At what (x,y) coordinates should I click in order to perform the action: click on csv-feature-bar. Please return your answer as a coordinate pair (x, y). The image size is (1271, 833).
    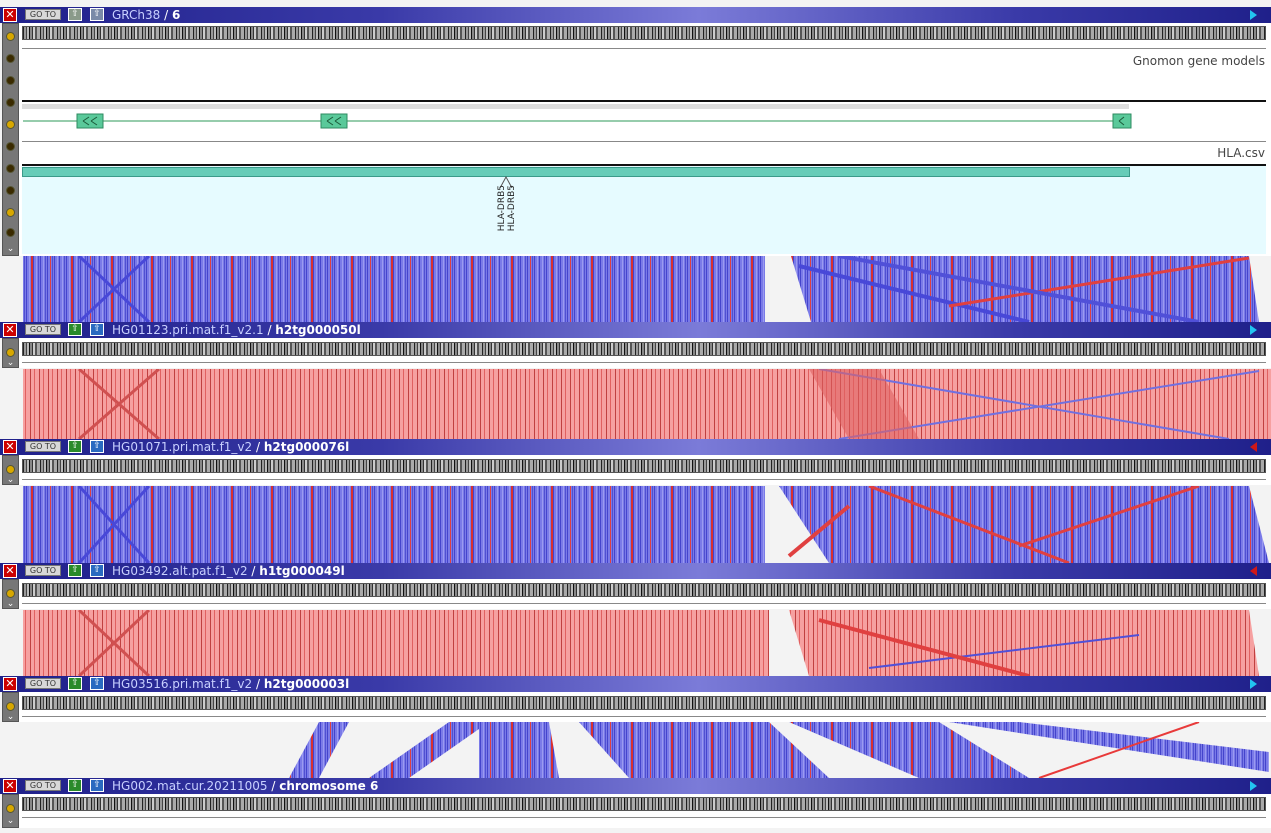
    Looking at the image, I should click on (576, 172).